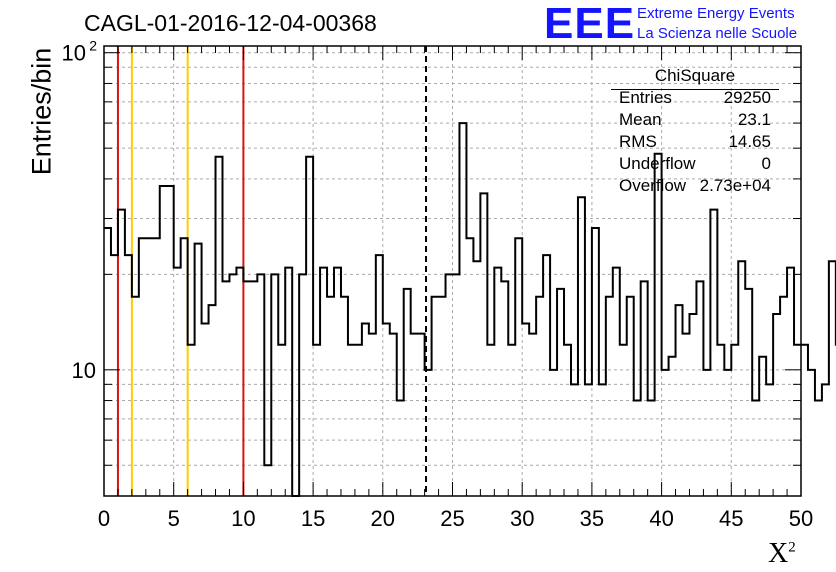 The width and height of the screenshot is (836, 572). I want to click on x-axis-label-base: X, so click(778, 553).